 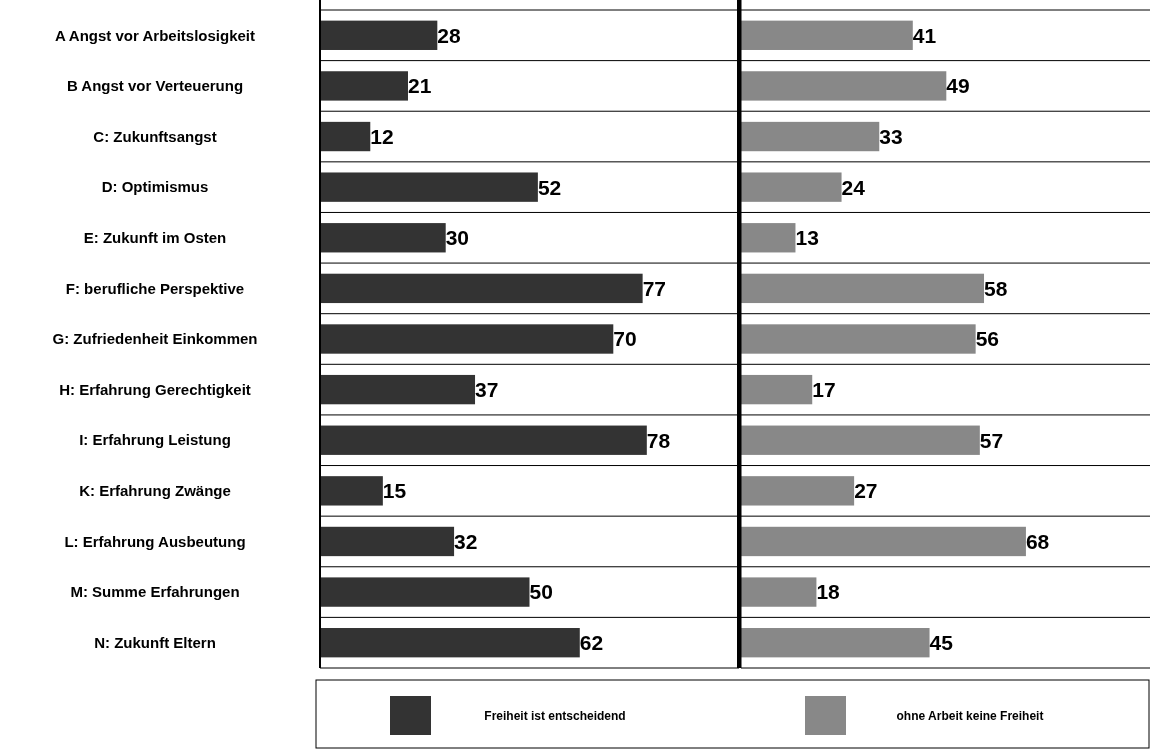 I want to click on data-label: 37, so click(x=487, y=389).